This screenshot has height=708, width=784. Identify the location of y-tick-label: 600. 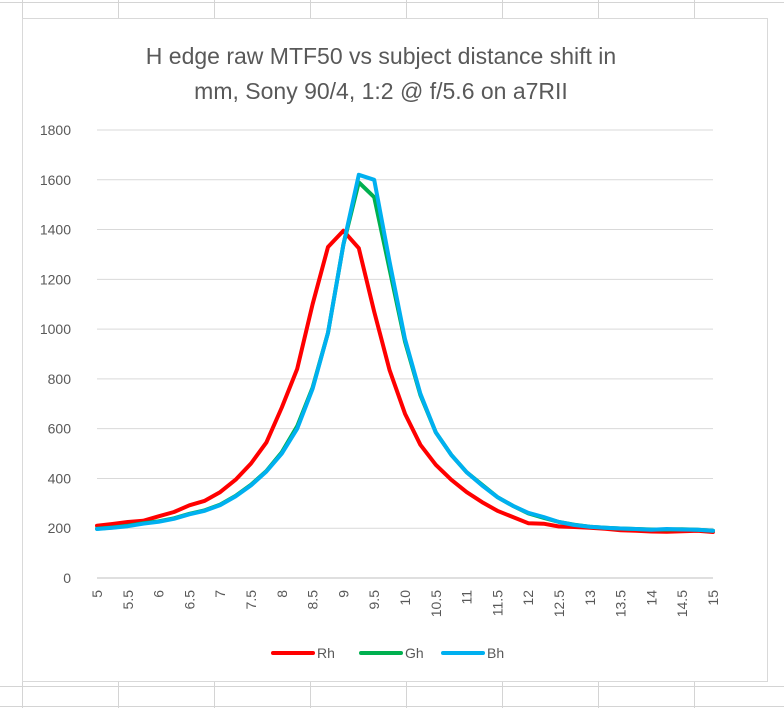
(60, 429).